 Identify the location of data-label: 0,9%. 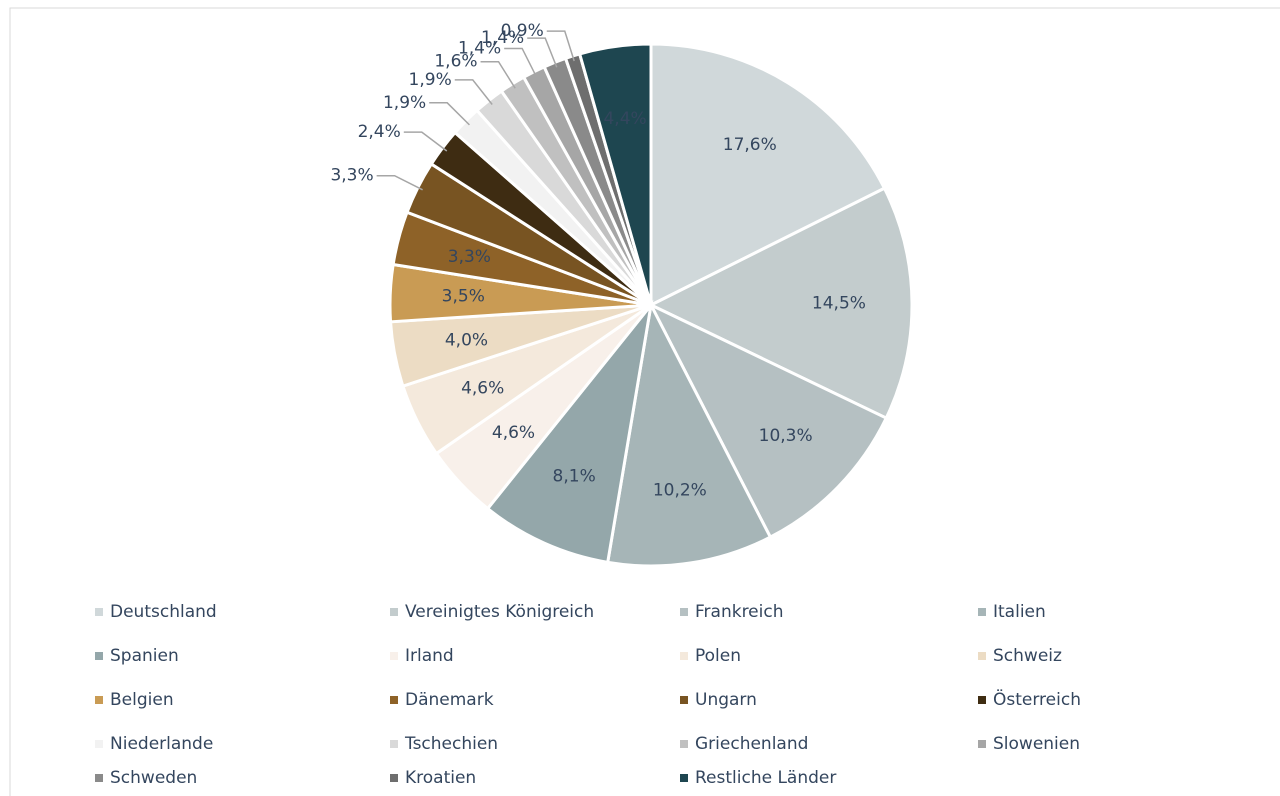
(522, 31).